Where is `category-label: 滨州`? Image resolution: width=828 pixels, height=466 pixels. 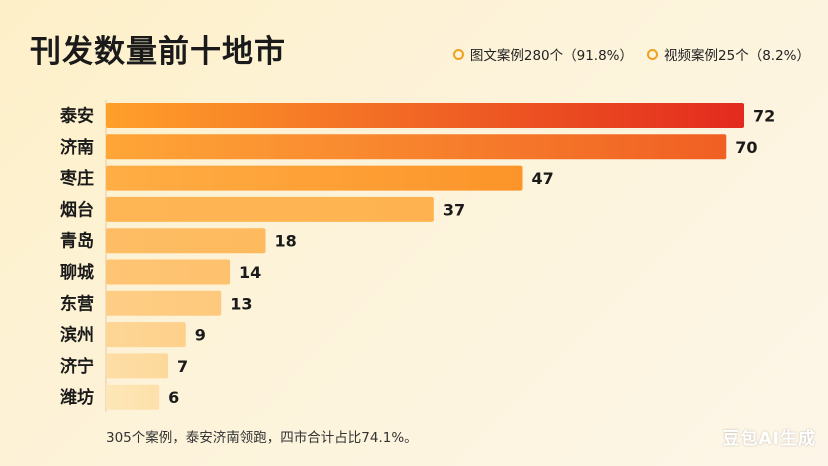
category-label: 滨州 is located at coordinates (77, 335).